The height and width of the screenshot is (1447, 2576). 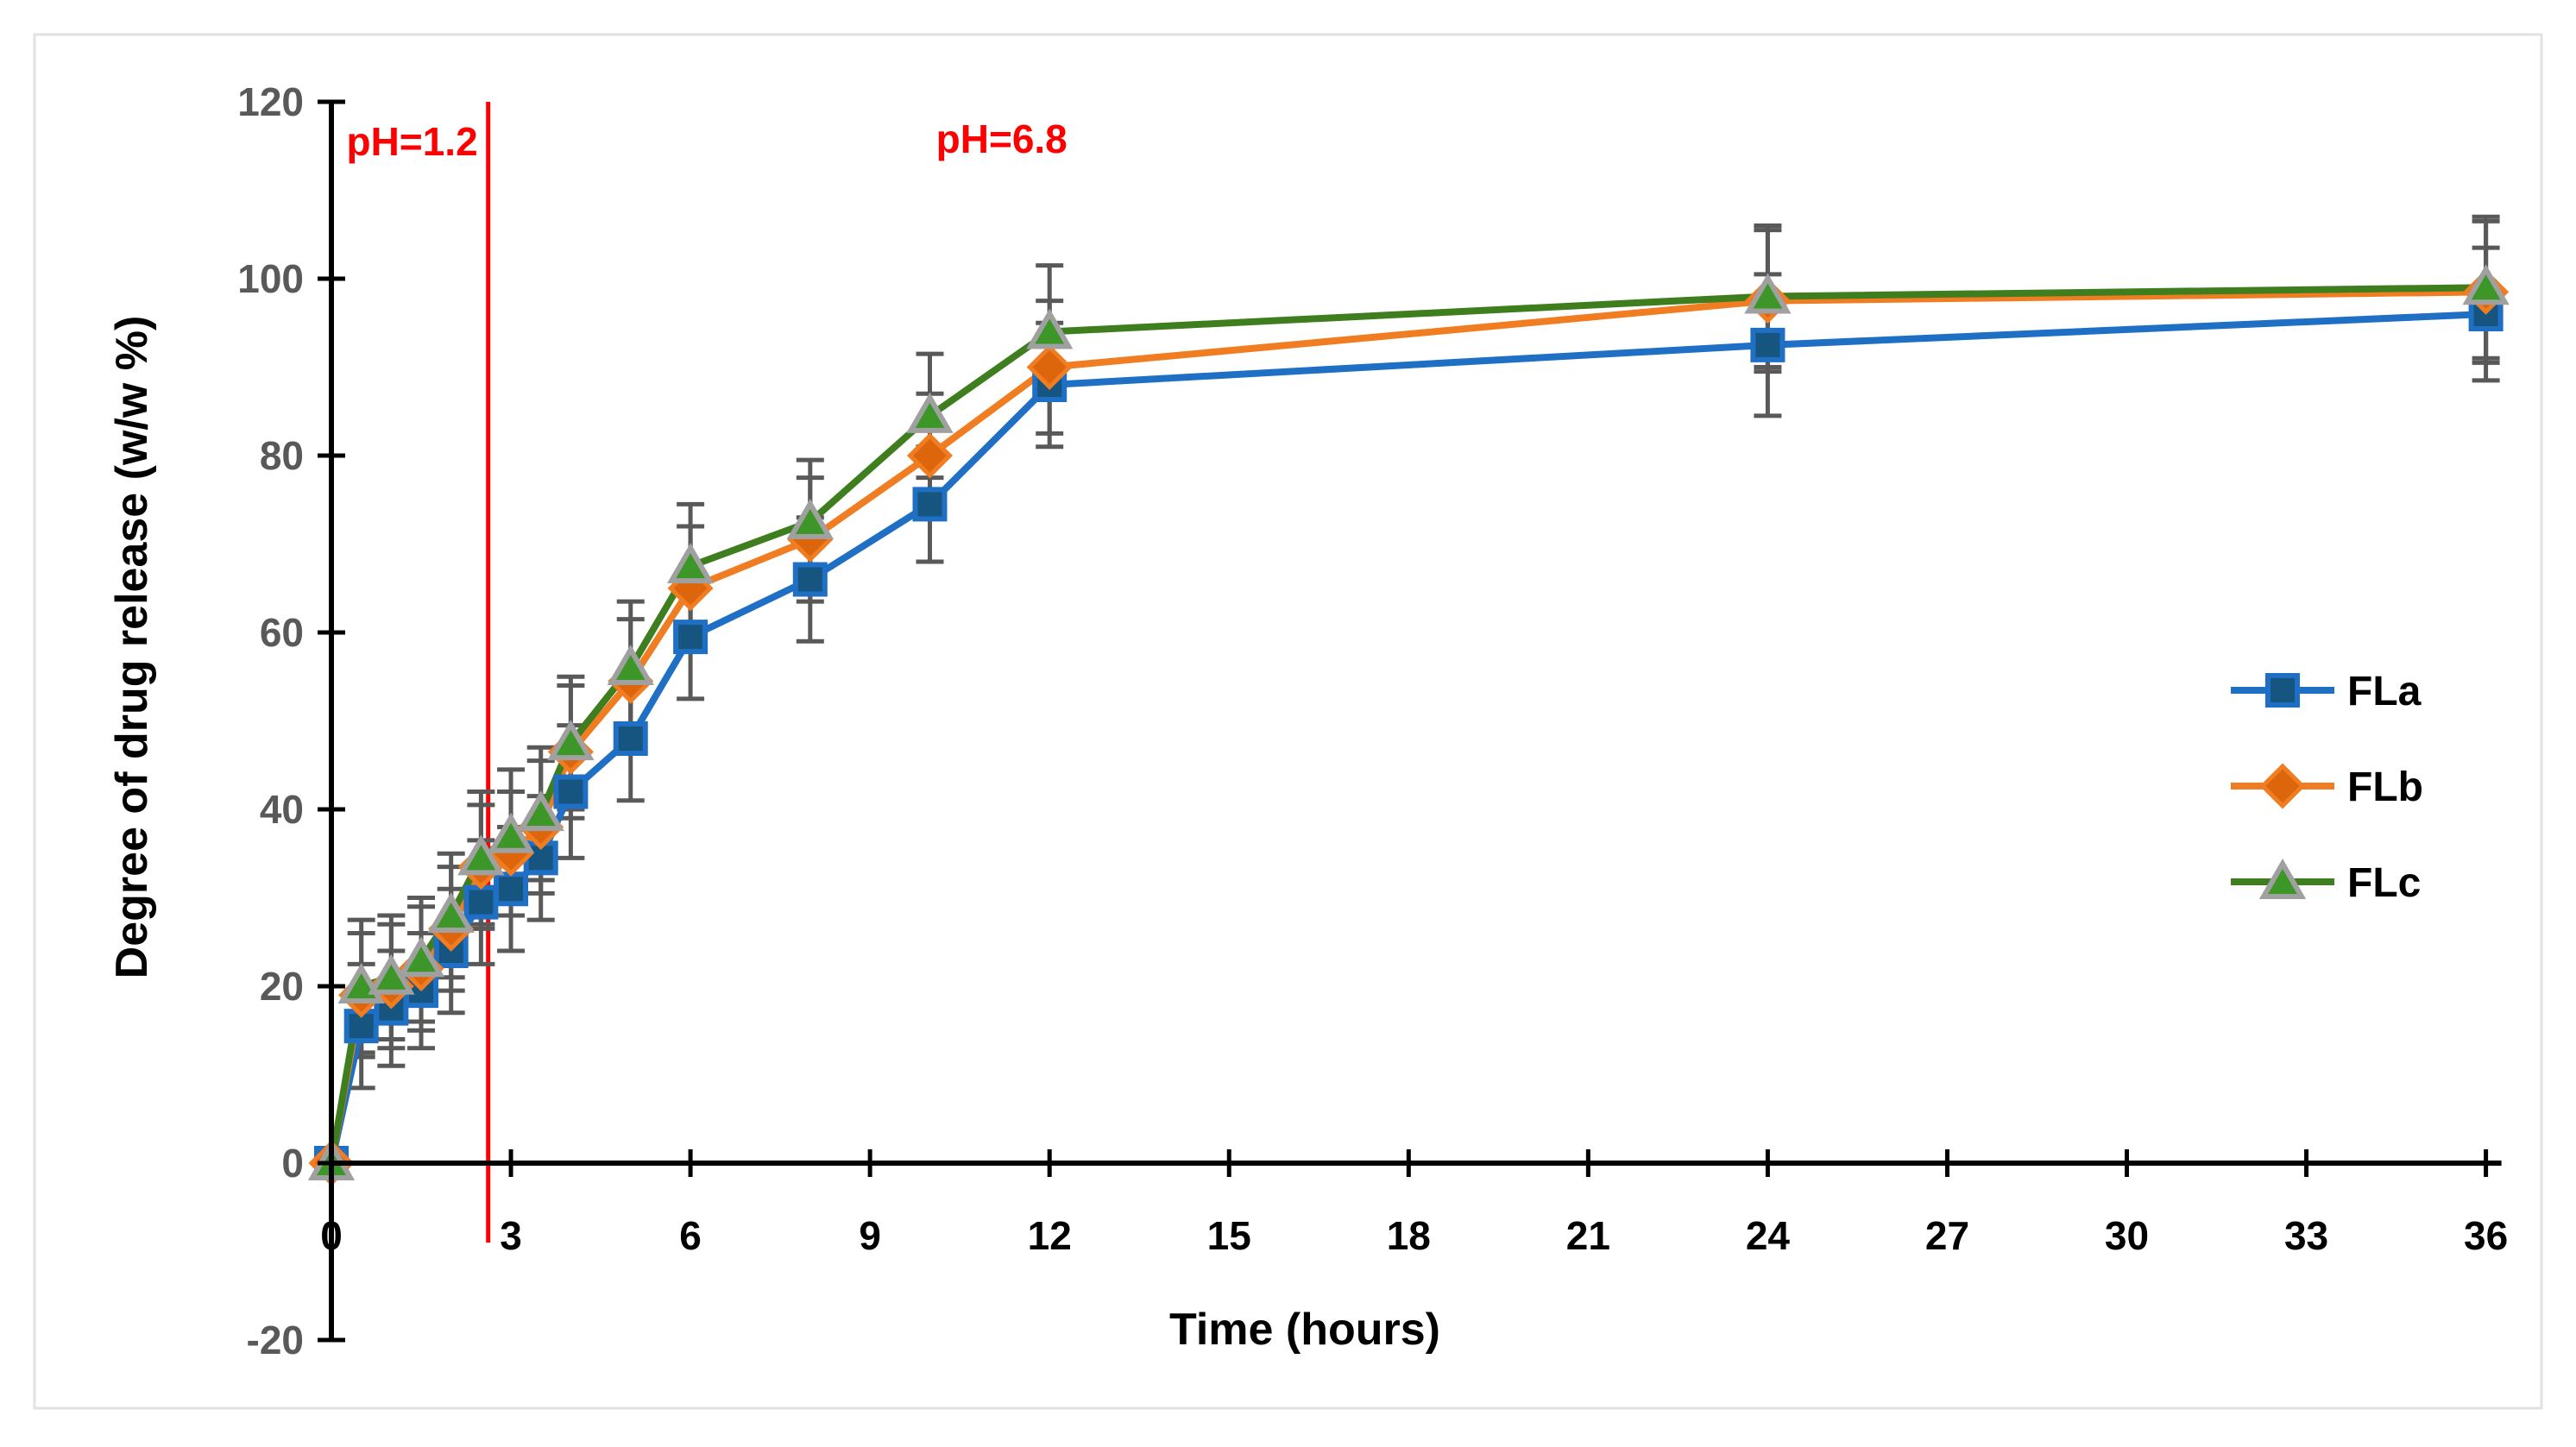 What do you see at coordinates (282, 455) in the screenshot?
I see `y-tick-label: 80` at bounding box center [282, 455].